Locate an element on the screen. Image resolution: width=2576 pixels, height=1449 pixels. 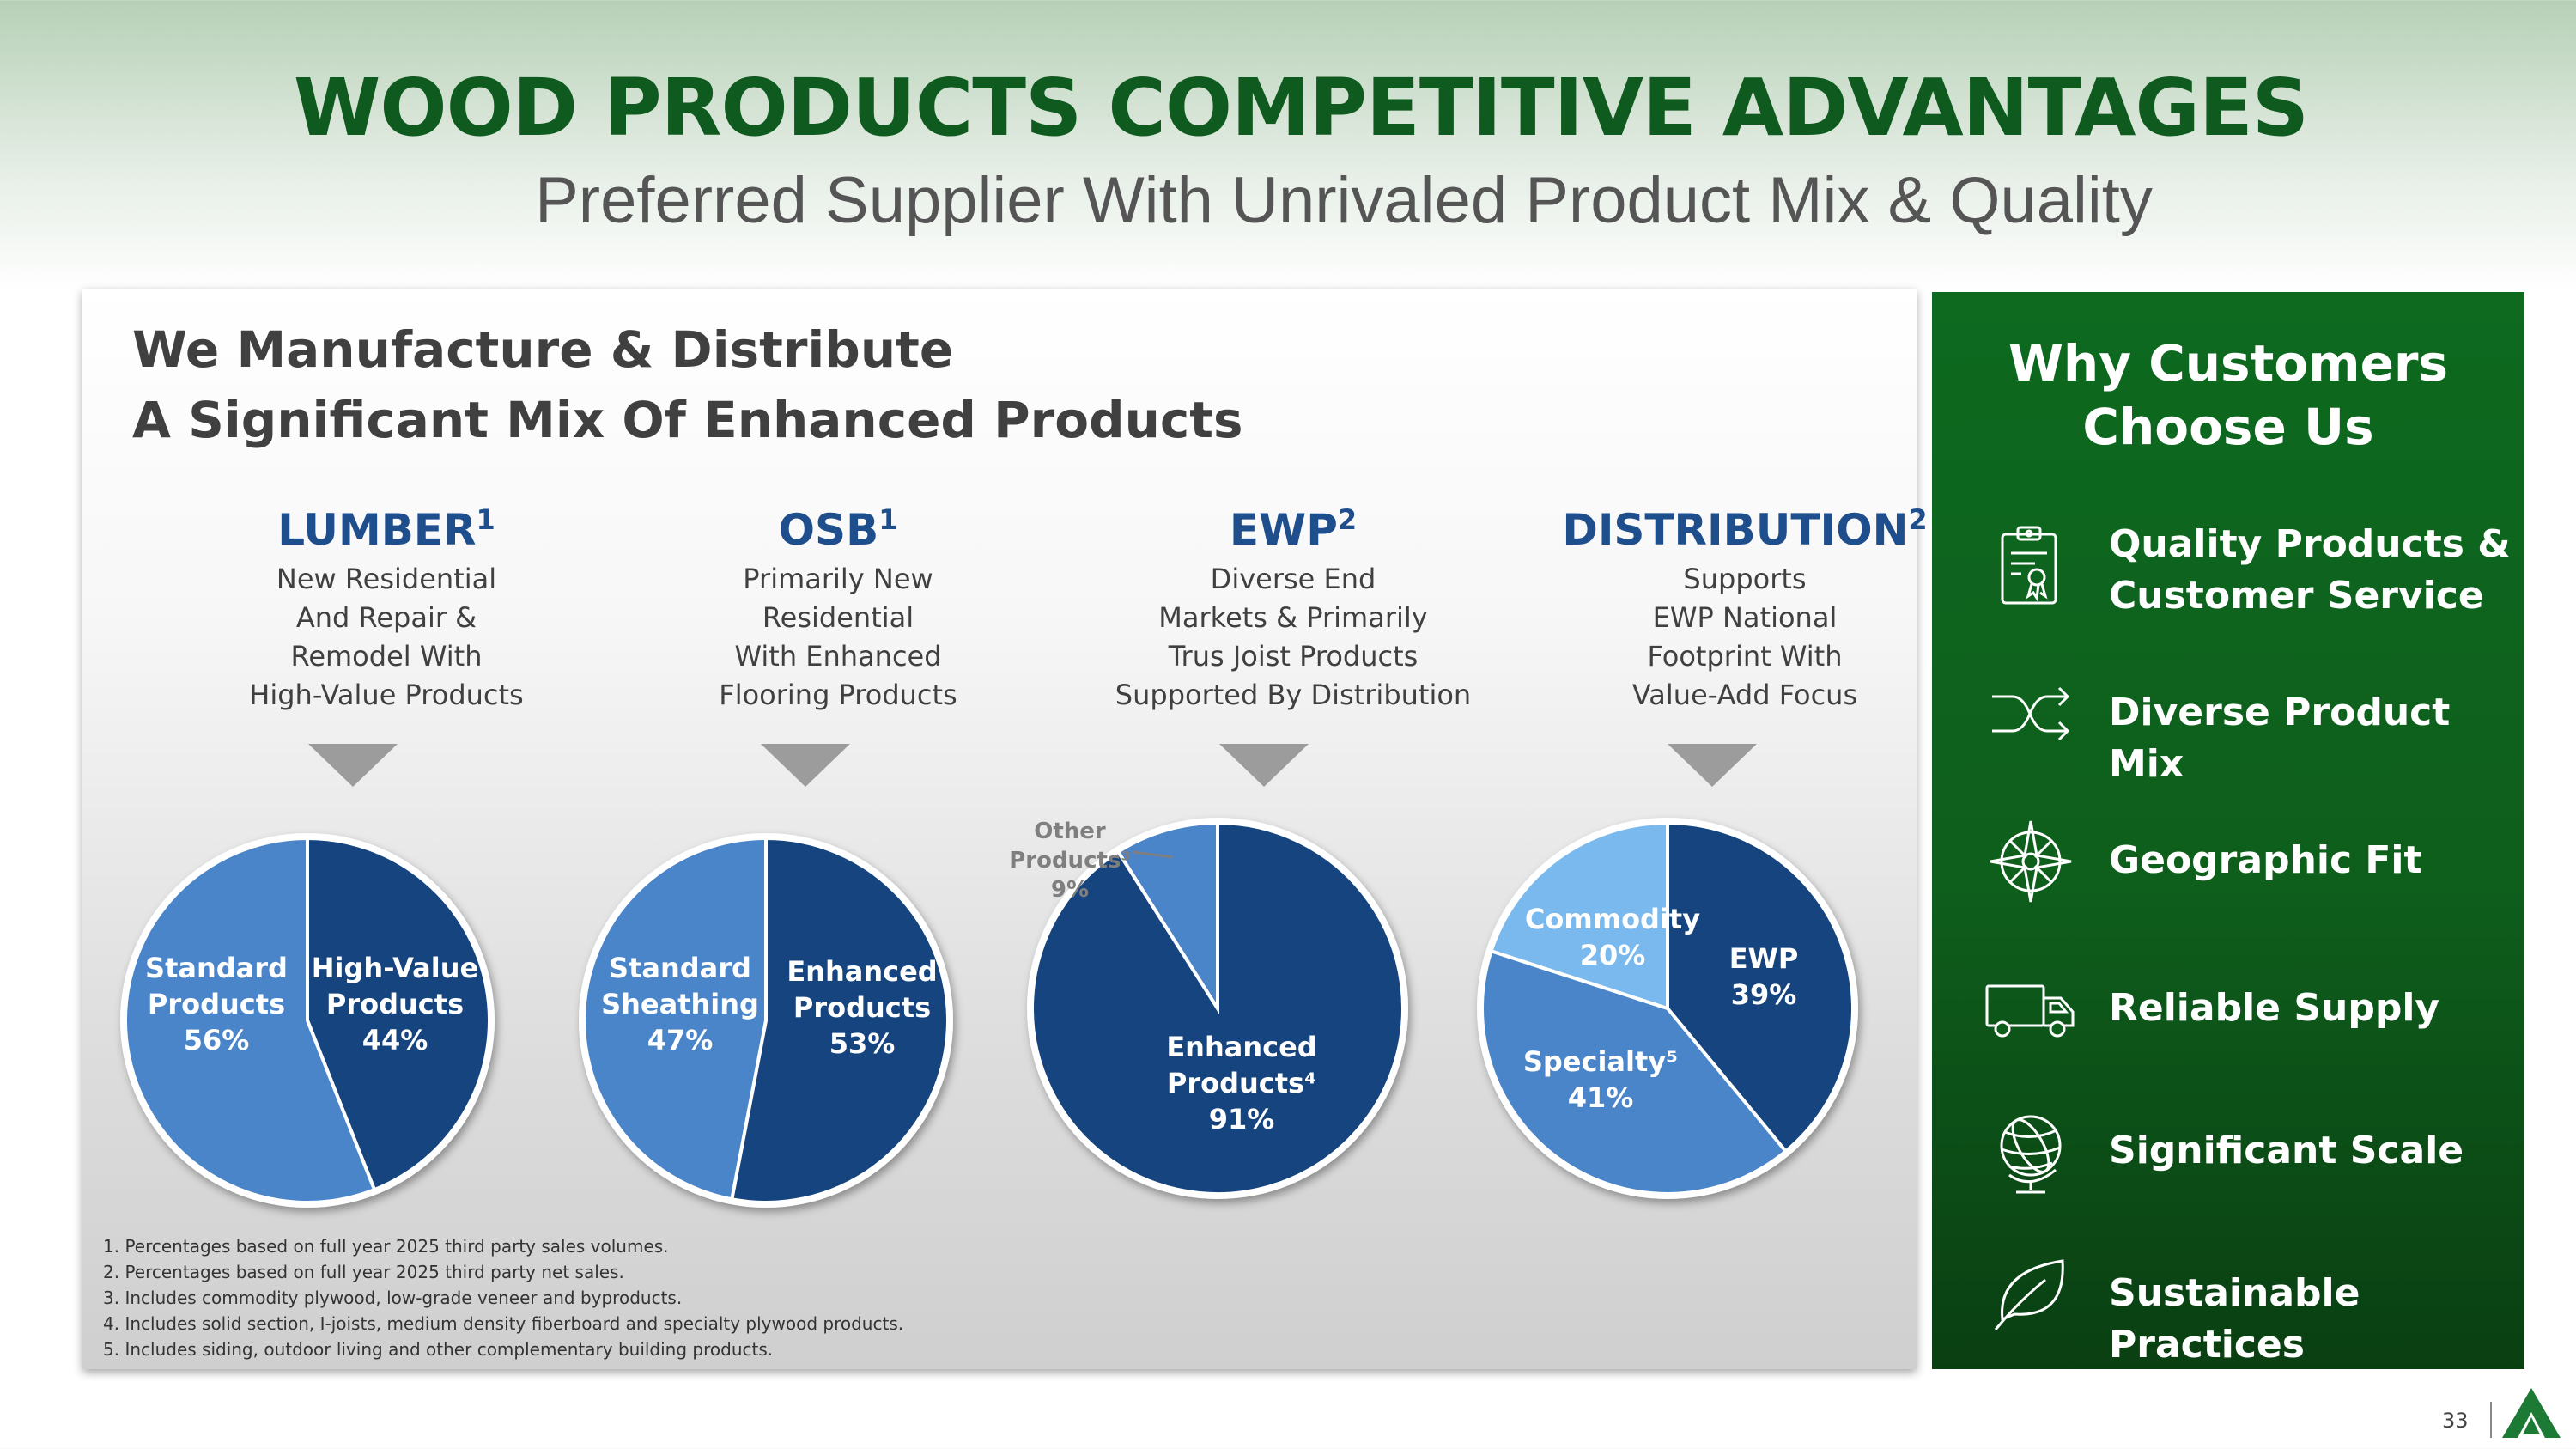
distribution-pie: EWP 39% Specialty⁵ 41% Commodity 20% is located at coordinates (1667, 1008).